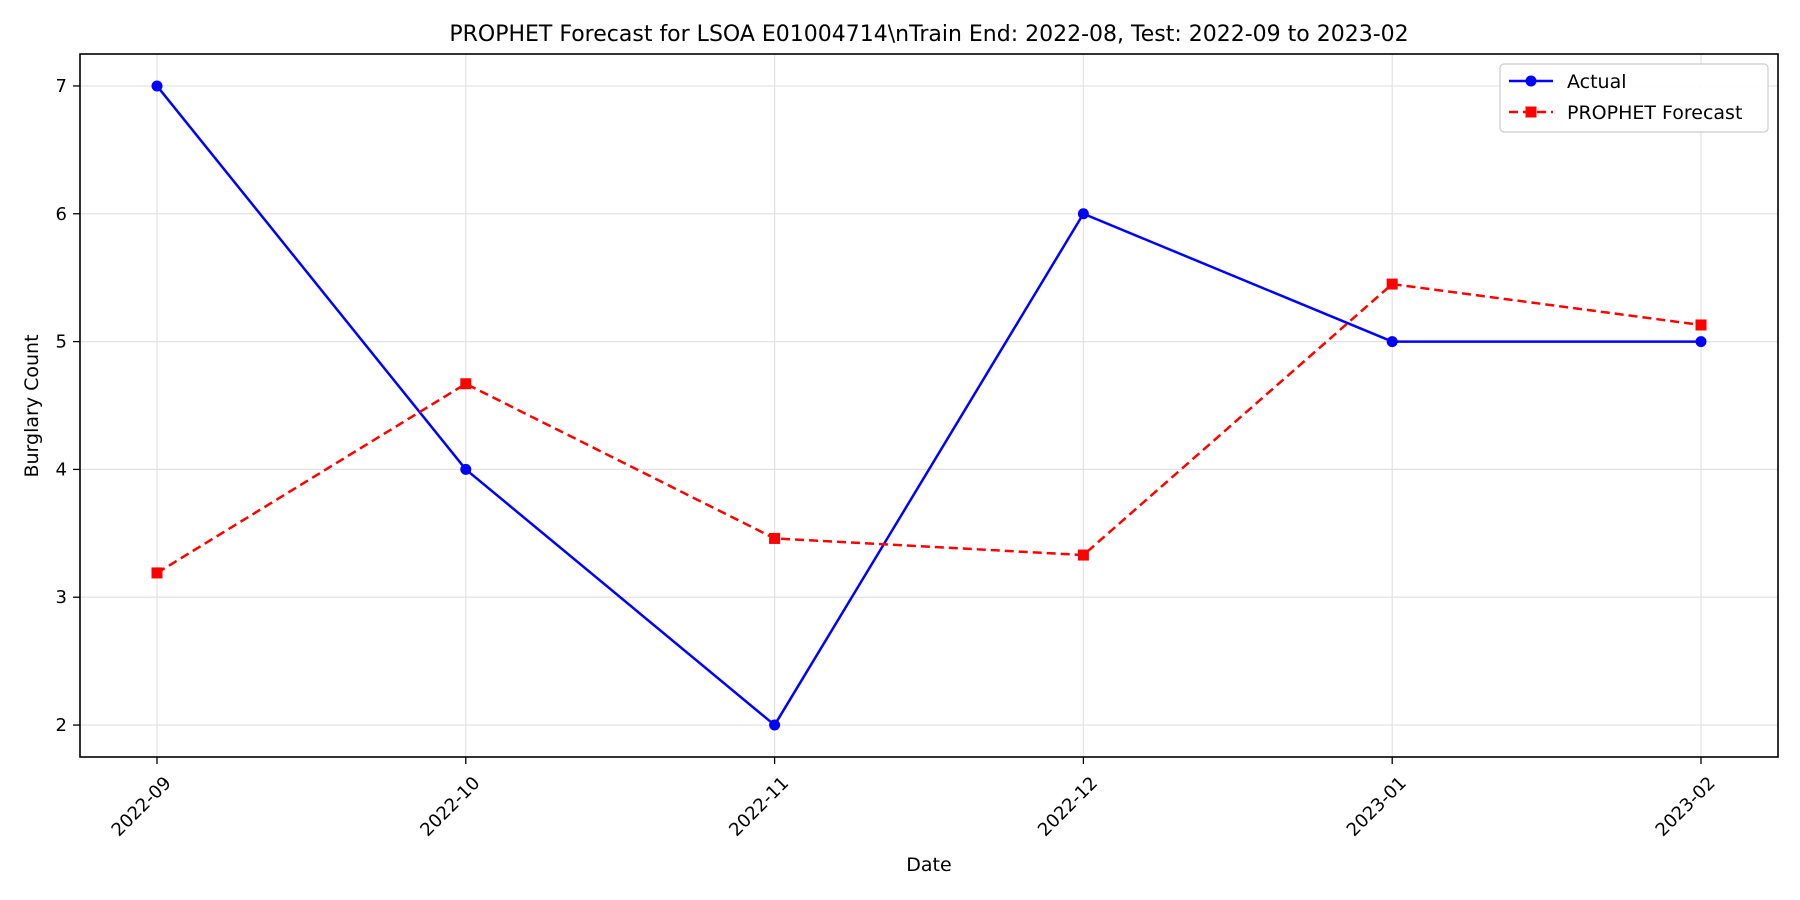 The height and width of the screenshot is (900, 1800). I want to click on legend-actual-label: Actual, so click(1597, 82).